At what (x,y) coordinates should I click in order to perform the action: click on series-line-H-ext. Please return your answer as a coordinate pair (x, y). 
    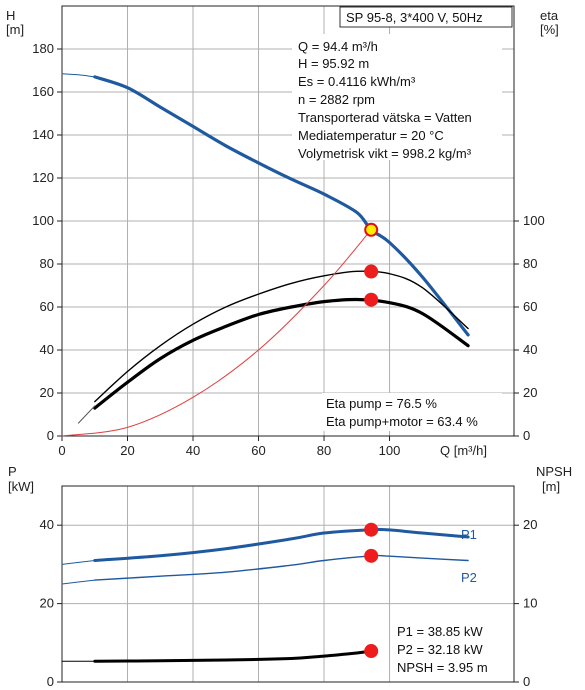
    Looking at the image, I should click on (78, 75).